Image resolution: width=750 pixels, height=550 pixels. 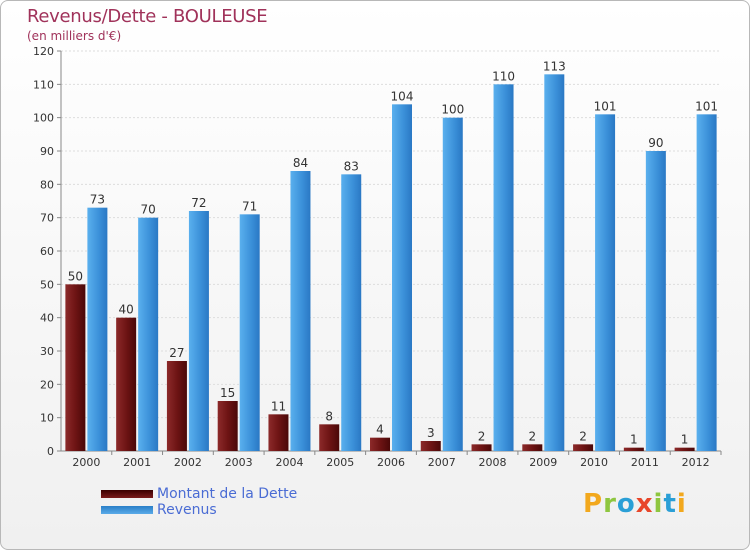 I want to click on y-tick-label: 100, so click(x=43, y=118).